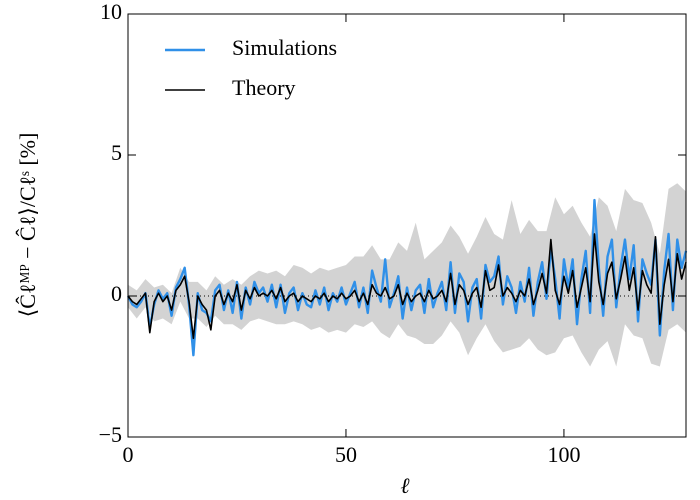 This screenshot has height=500, width=700. Describe the element at coordinates (563, 454) in the screenshot. I see `x-tick-label: 100` at that location.